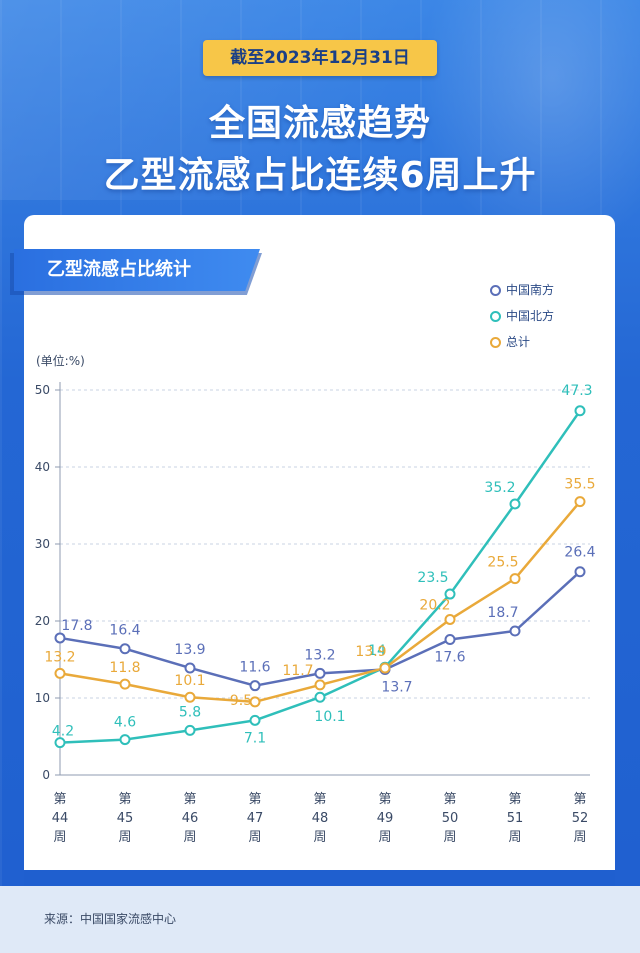 The height and width of the screenshot is (953, 640). Describe the element at coordinates (125, 723) in the screenshot. I see `data-label: 4.6` at that location.